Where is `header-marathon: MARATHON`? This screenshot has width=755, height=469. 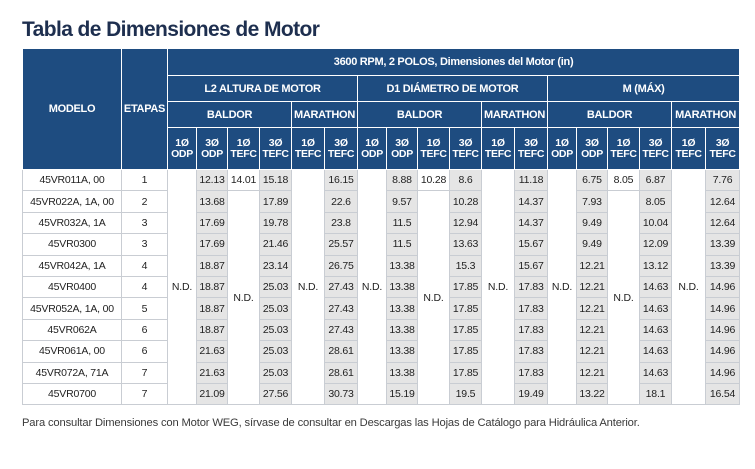
header-marathon: MARATHON is located at coordinates (324, 114).